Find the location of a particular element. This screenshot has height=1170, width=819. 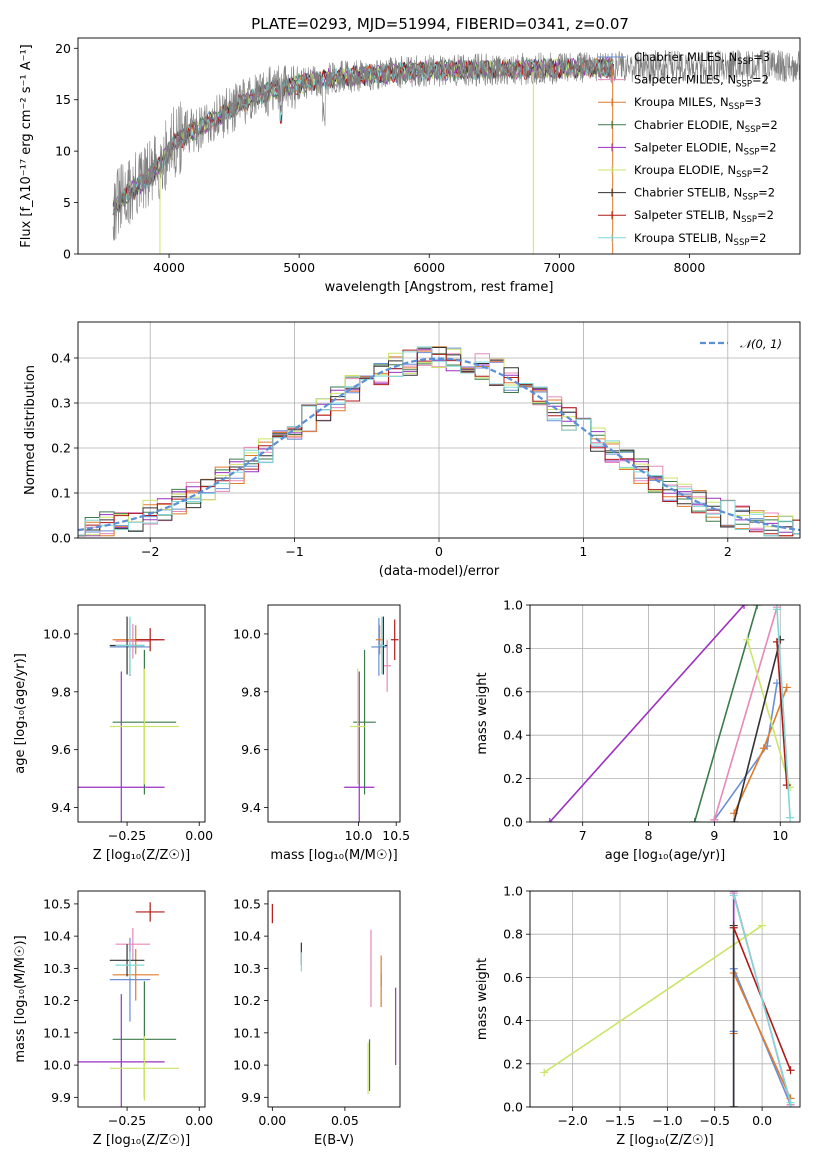

x-tick-label: 6000 is located at coordinates (429, 267).